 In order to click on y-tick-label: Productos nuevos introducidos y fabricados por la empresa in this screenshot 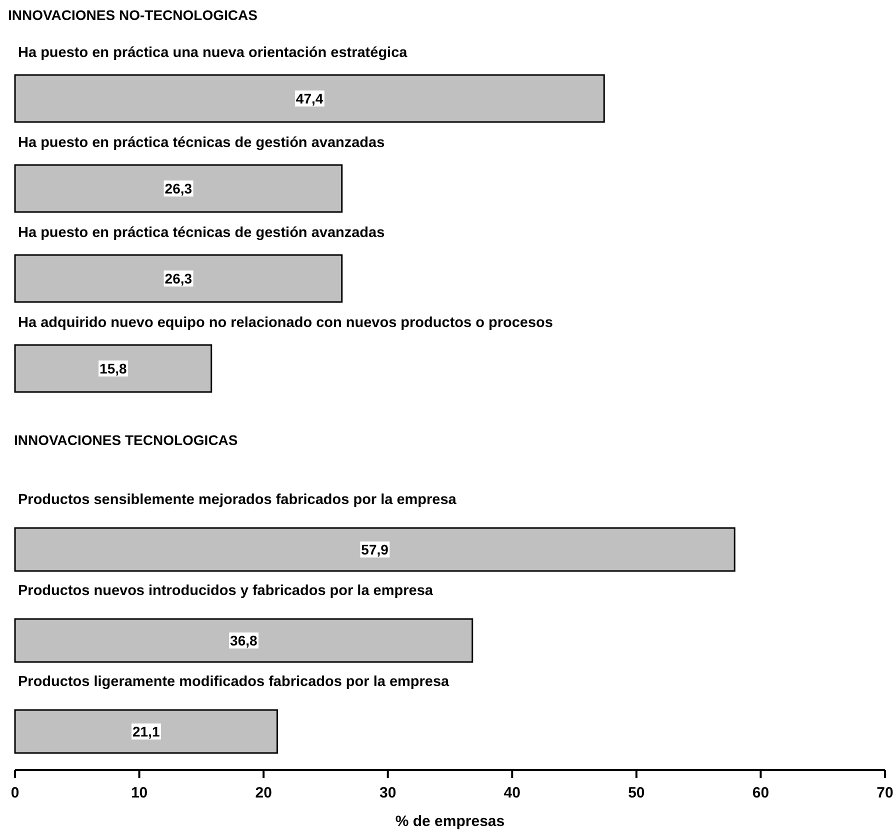, I will do `click(226, 591)`.